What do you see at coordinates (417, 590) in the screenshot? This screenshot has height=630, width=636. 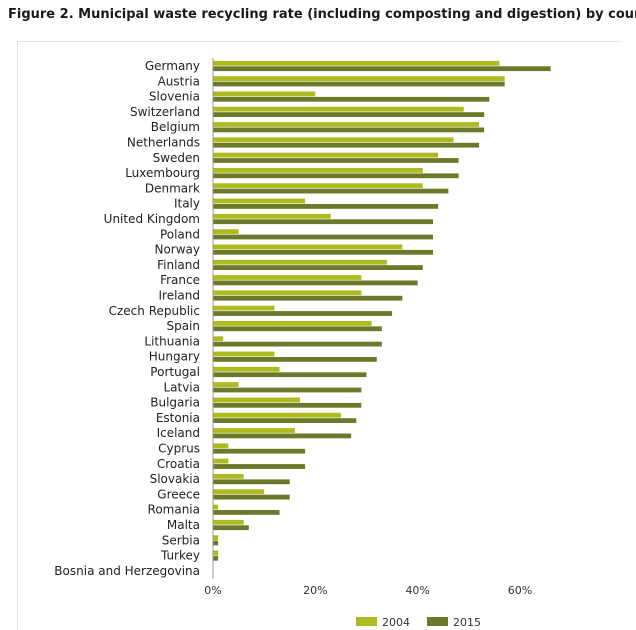 I see `x-tick-label: 40%` at bounding box center [417, 590].